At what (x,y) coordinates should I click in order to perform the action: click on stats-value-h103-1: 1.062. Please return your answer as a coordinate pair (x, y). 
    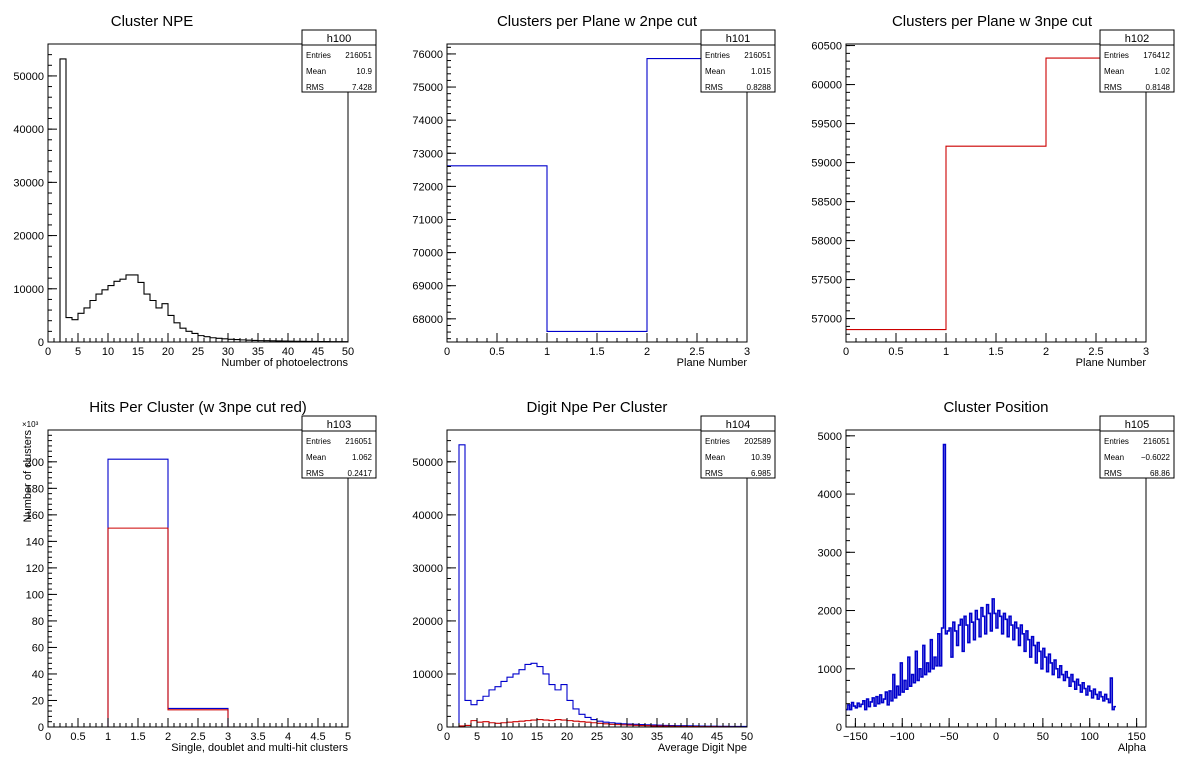
    Looking at the image, I should click on (362, 457).